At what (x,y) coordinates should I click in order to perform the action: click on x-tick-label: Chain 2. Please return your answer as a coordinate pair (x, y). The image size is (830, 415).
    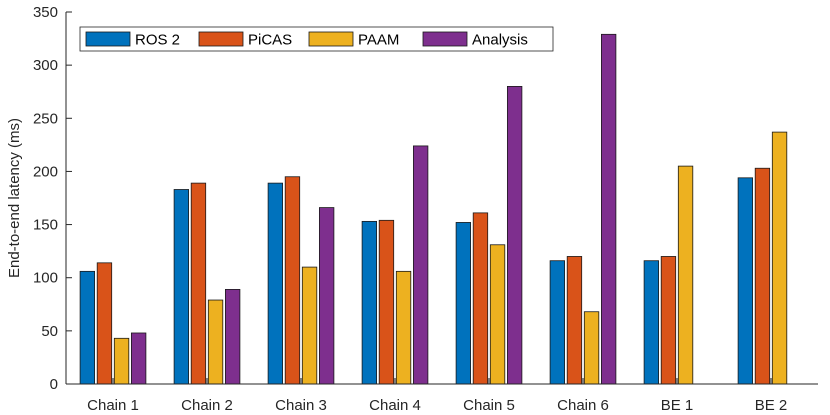
    Looking at the image, I should click on (207, 405).